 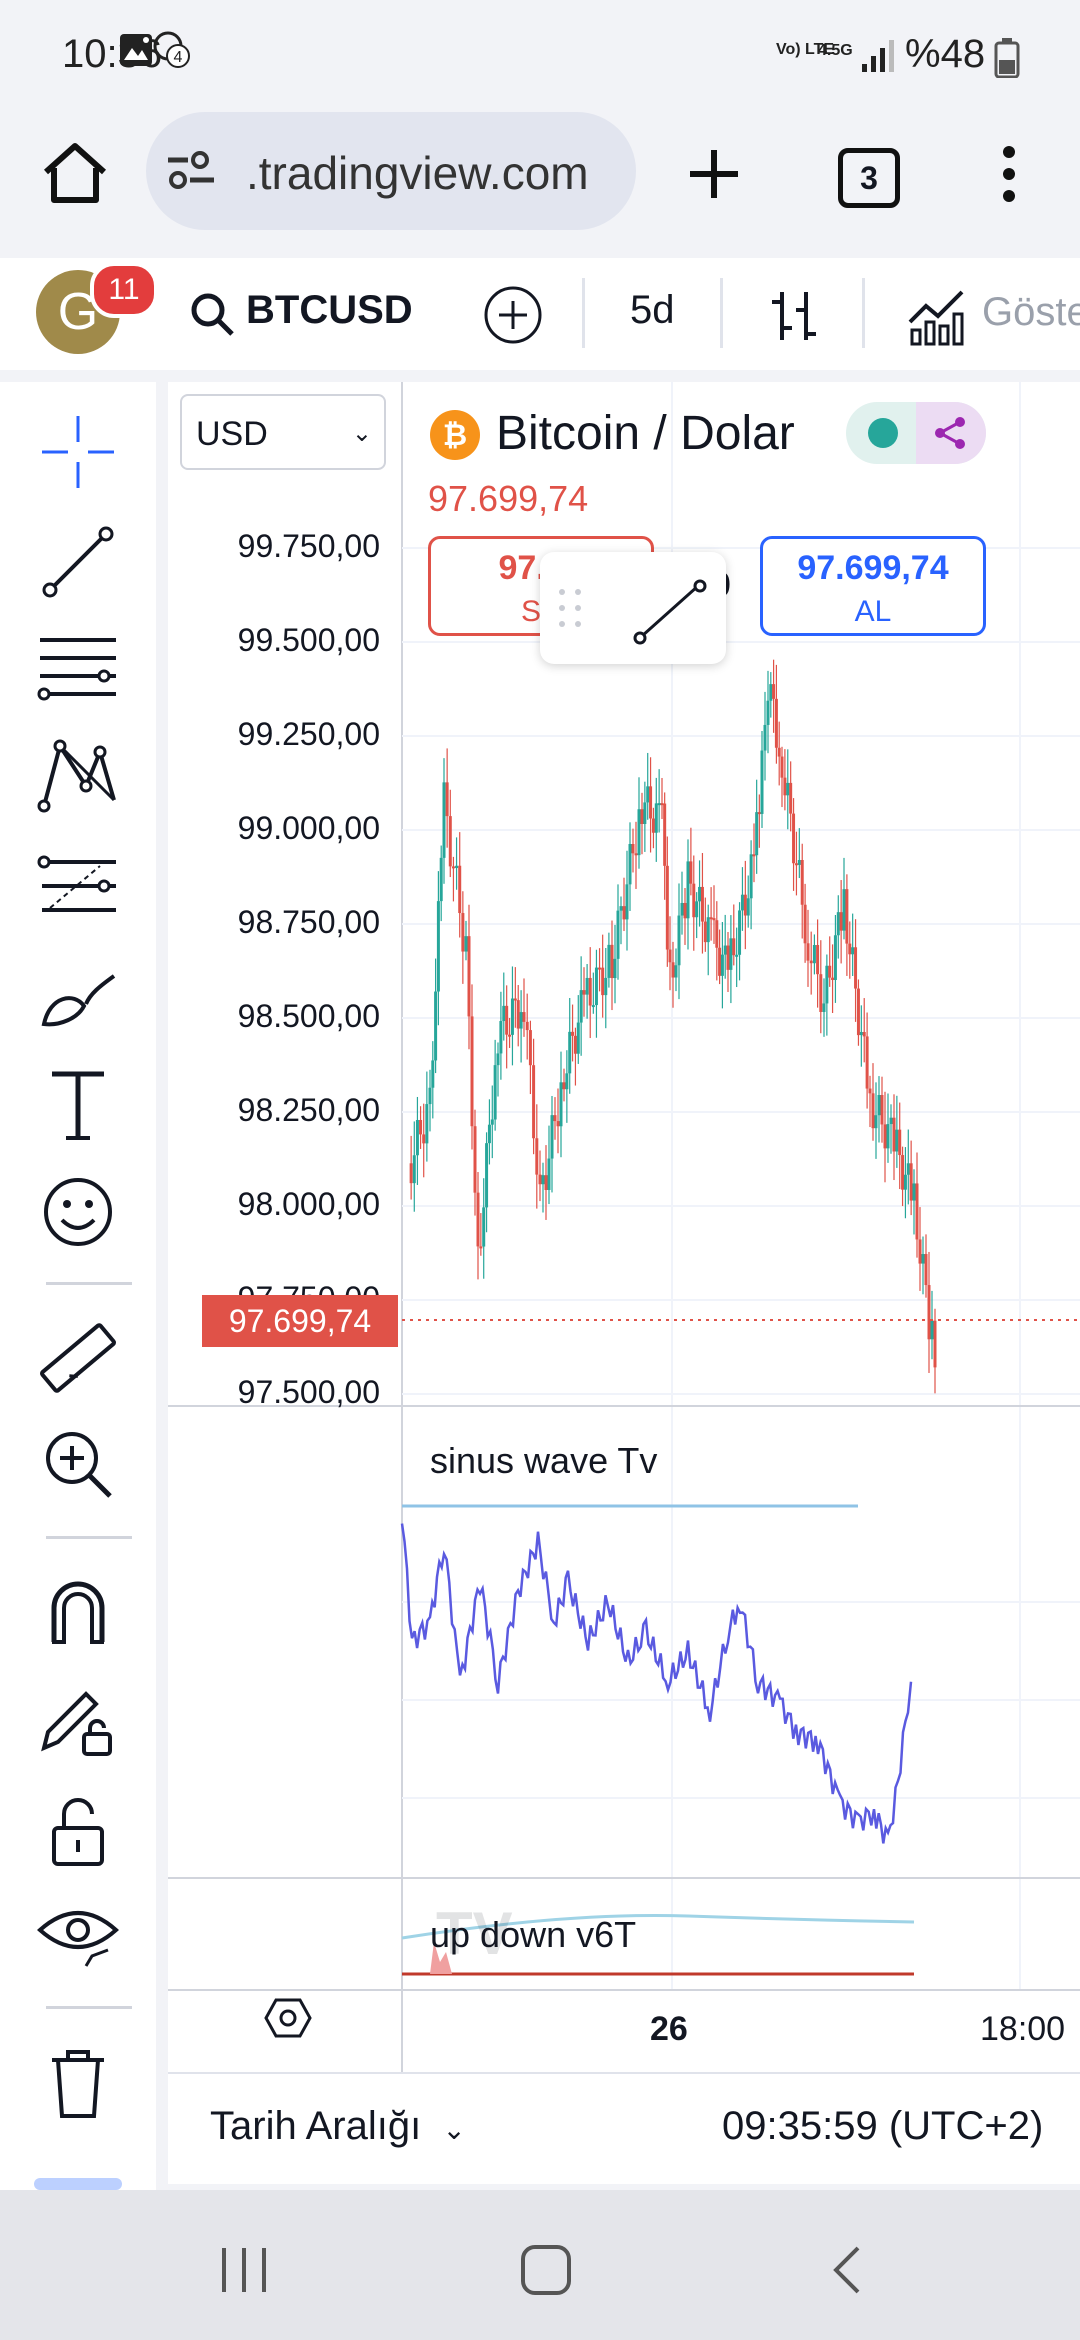 What do you see at coordinates (78, 1932) in the screenshot?
I see `hide-drawings-icon` at bounding box center [78, 1932].